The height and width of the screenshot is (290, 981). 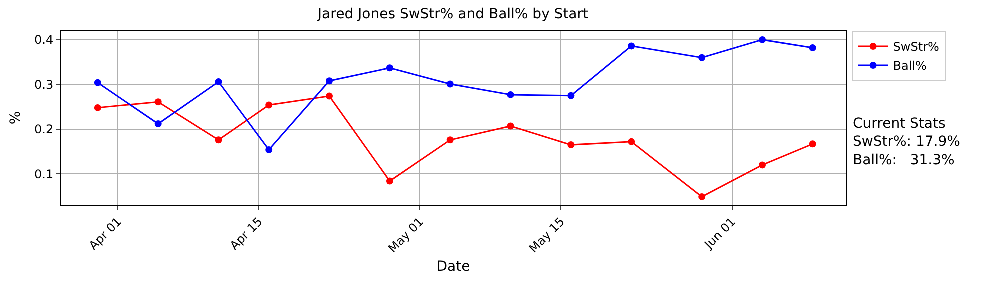 I want to click on y-tick-label: 0.2, so click(x=44, y=129).